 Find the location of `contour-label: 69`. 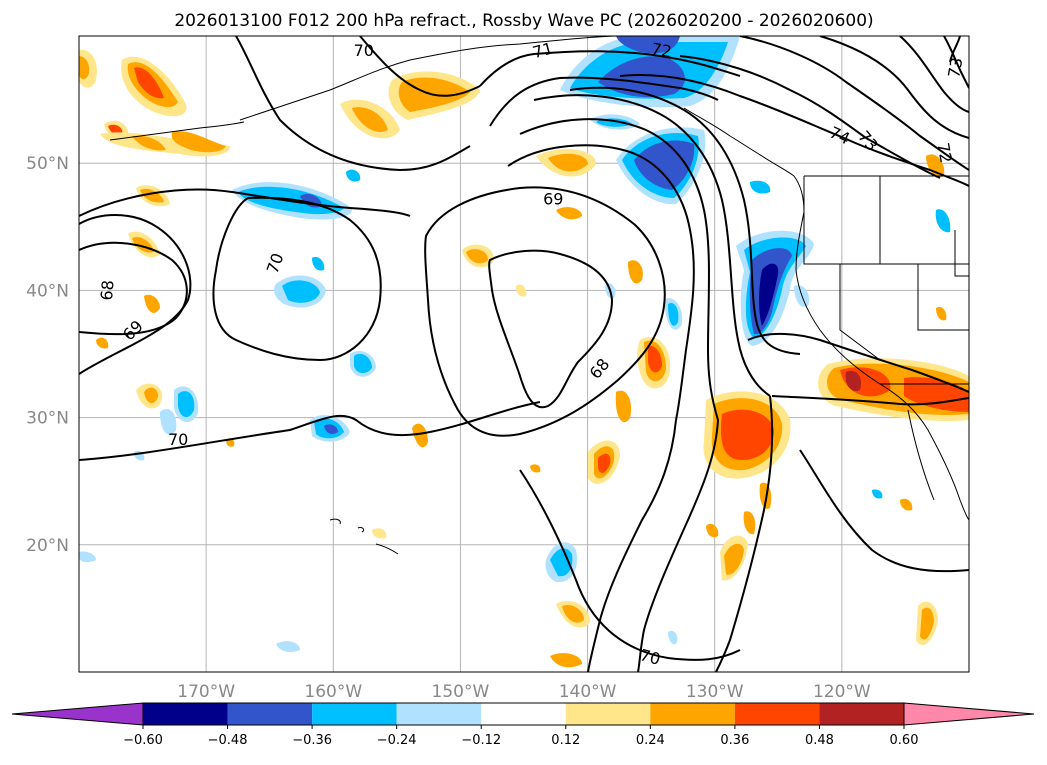

contour-label: 69 is located at coordinates (553, 199).